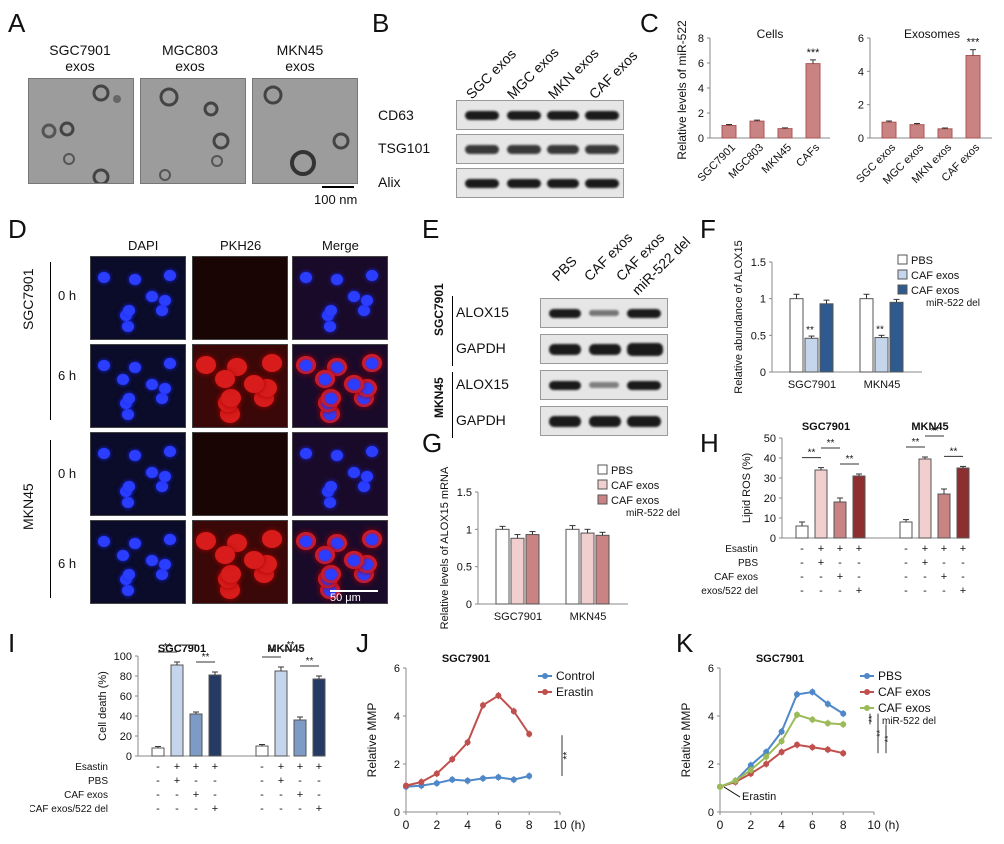  Describe the element at coordinates (770, 439) in the screenshot. I see `y-tick-label: 50` at that location.